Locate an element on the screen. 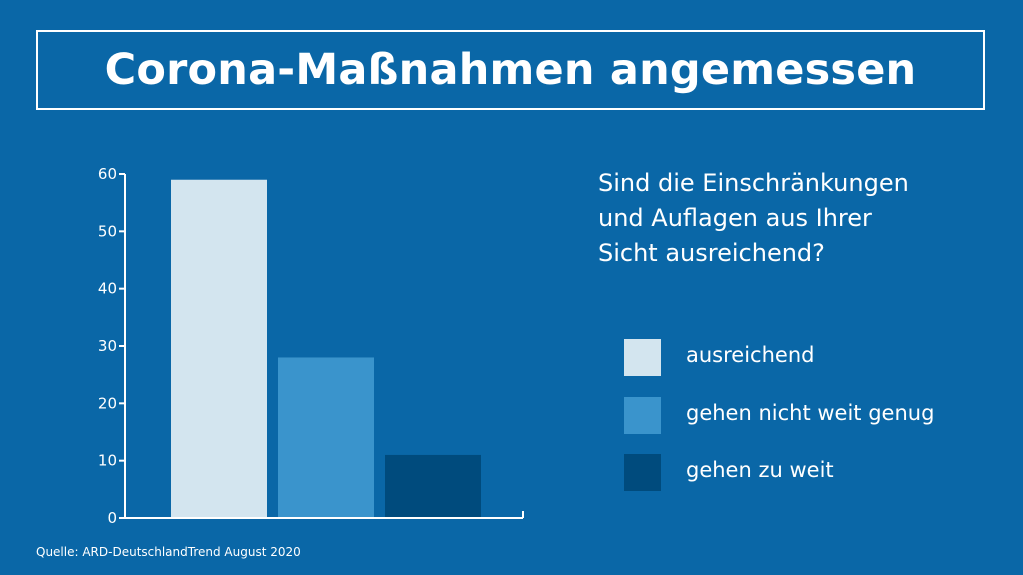 Image resolution: width=1023 pixels, height=575 pixels. bar-gehen-nicht-weit-genug is located at coordinates (326, 437).